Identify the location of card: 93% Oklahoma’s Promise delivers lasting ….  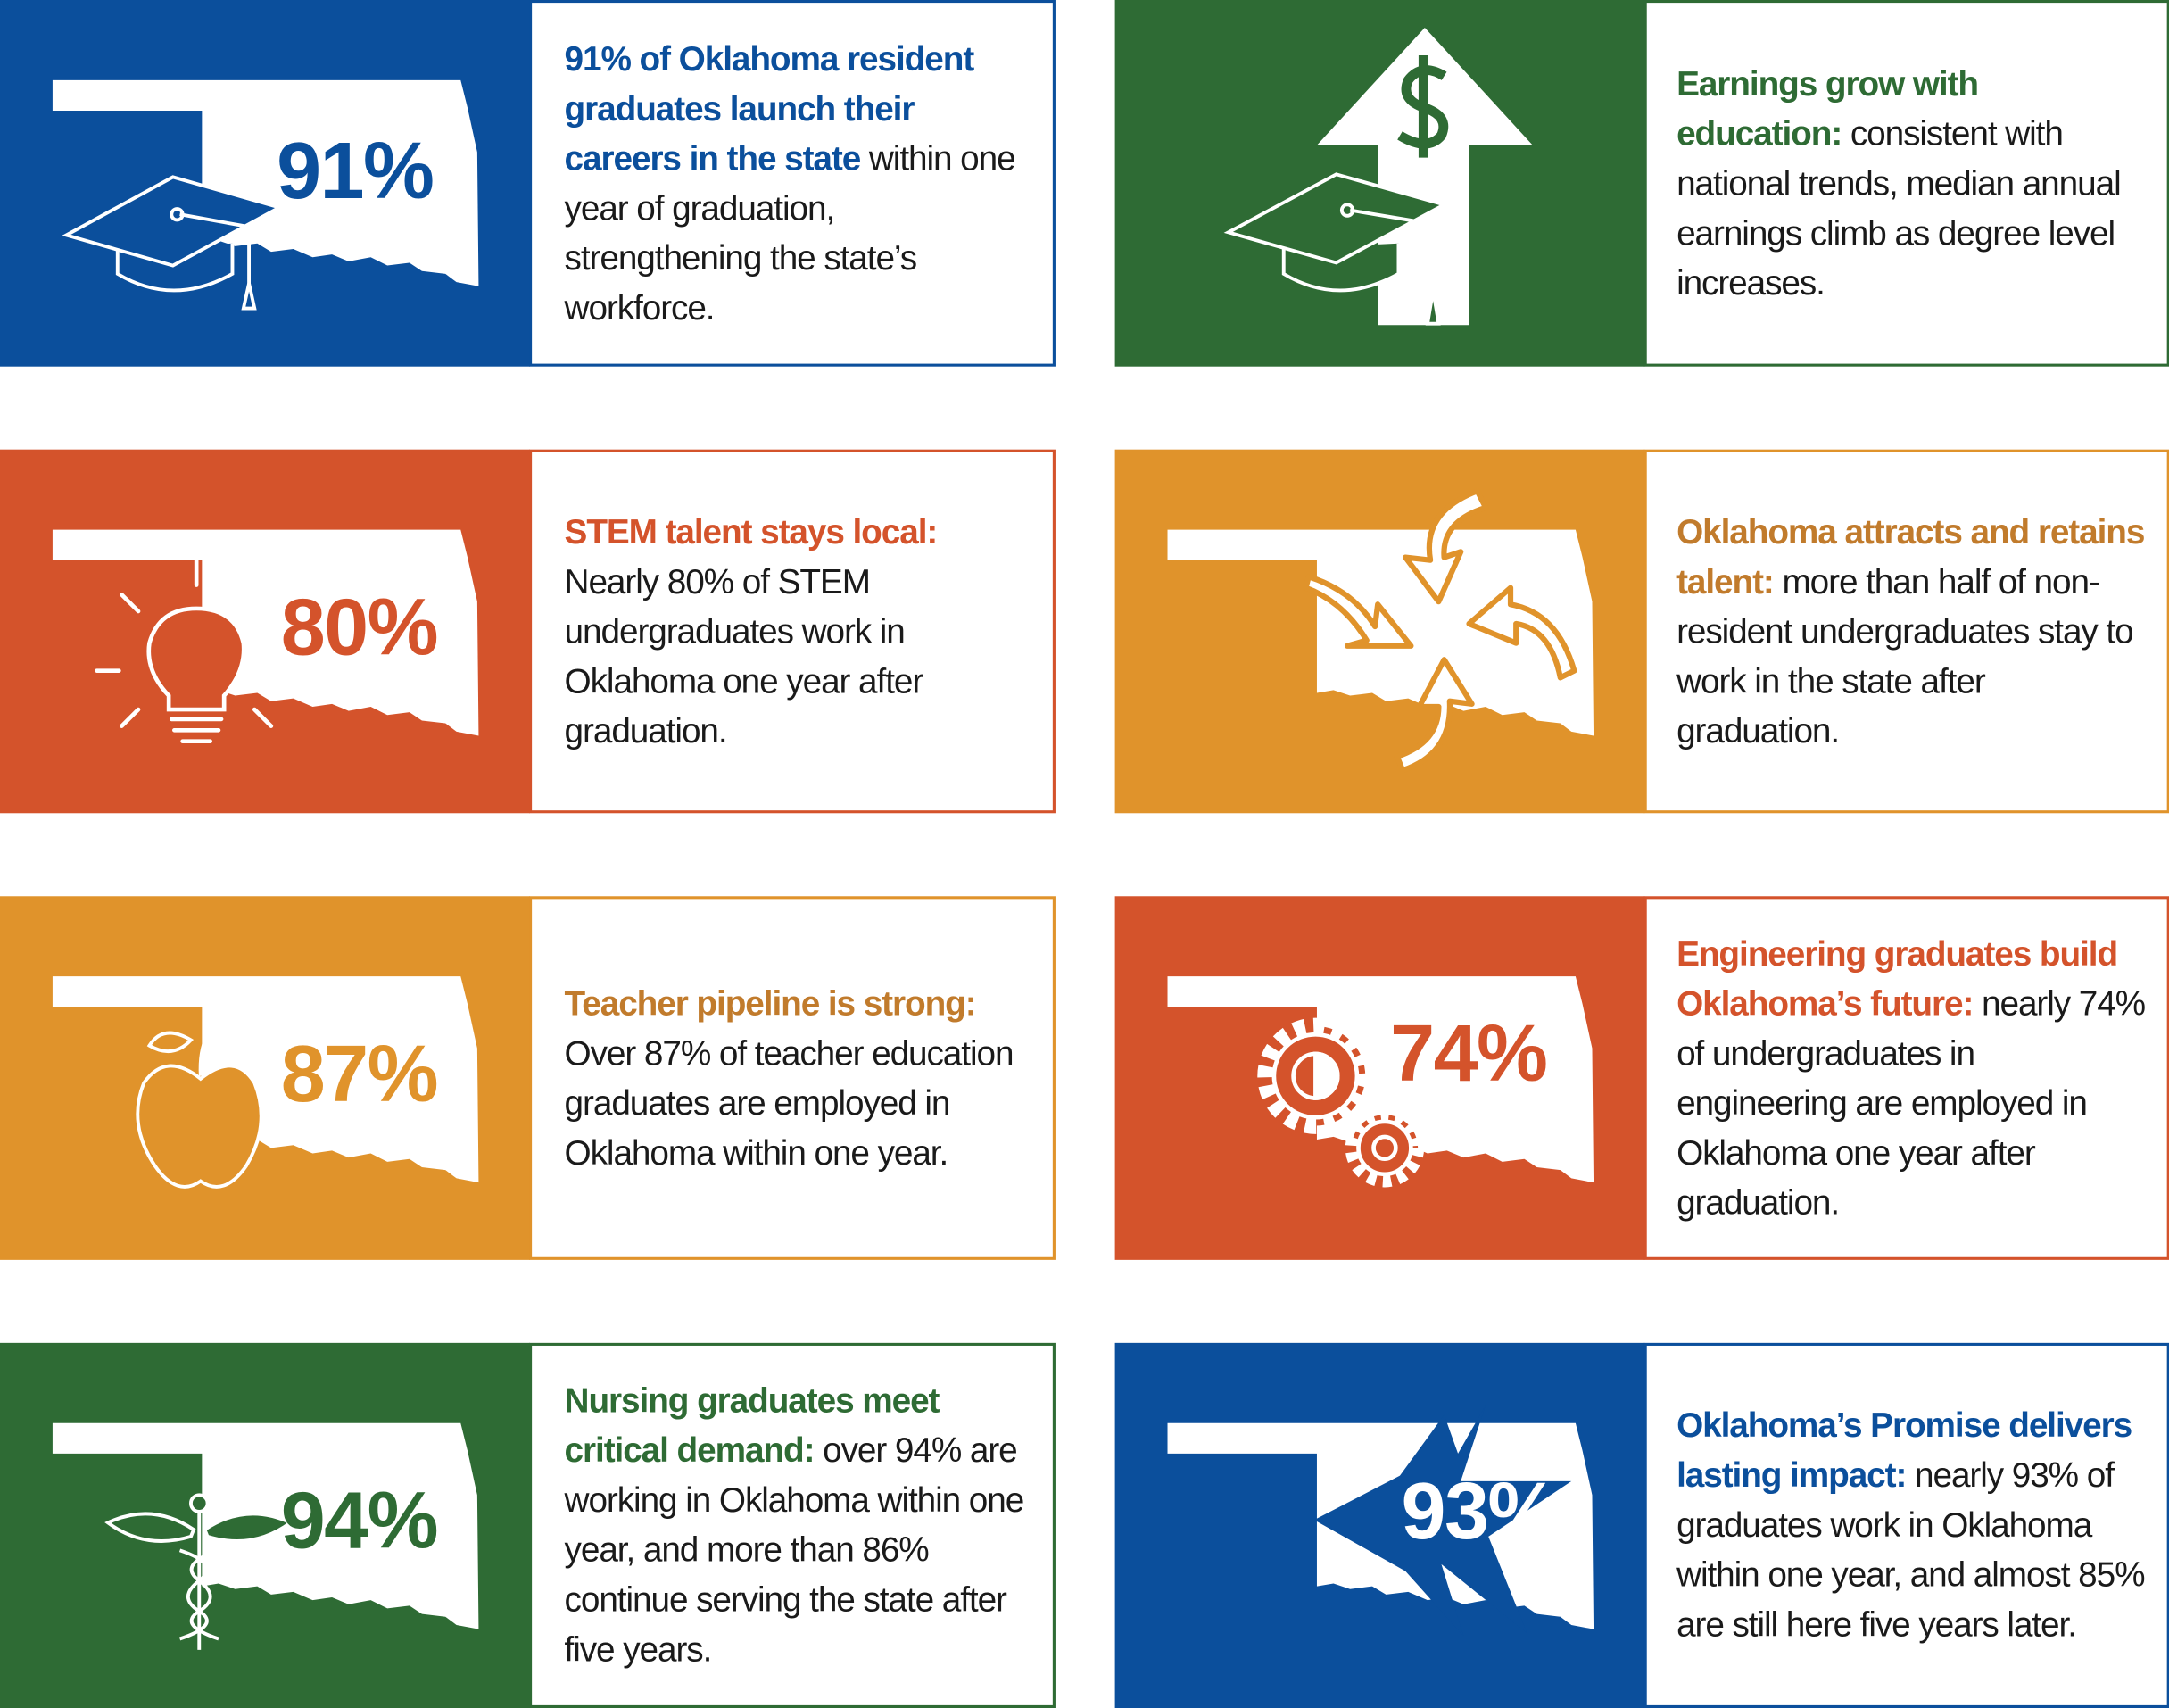
(1641, 1525).